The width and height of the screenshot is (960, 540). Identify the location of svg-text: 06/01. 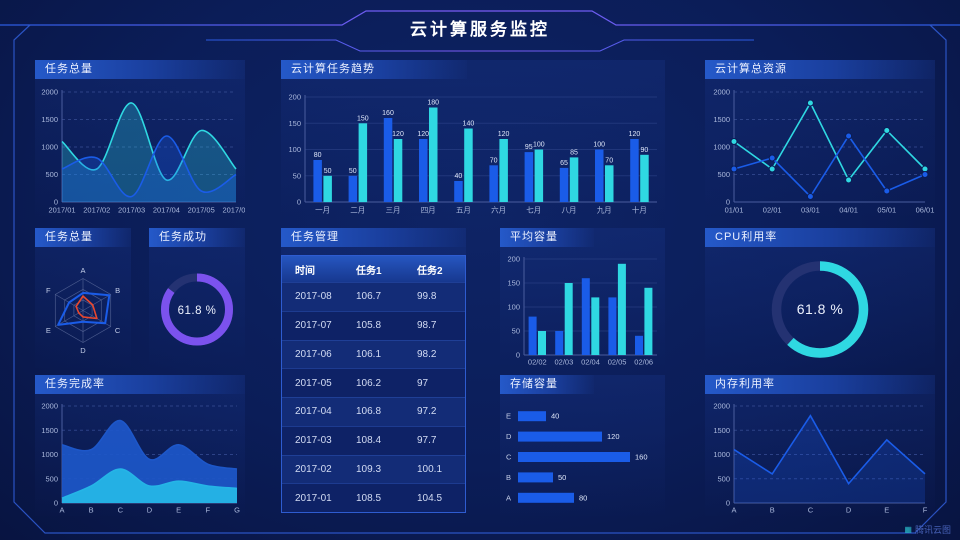
(925, 210).